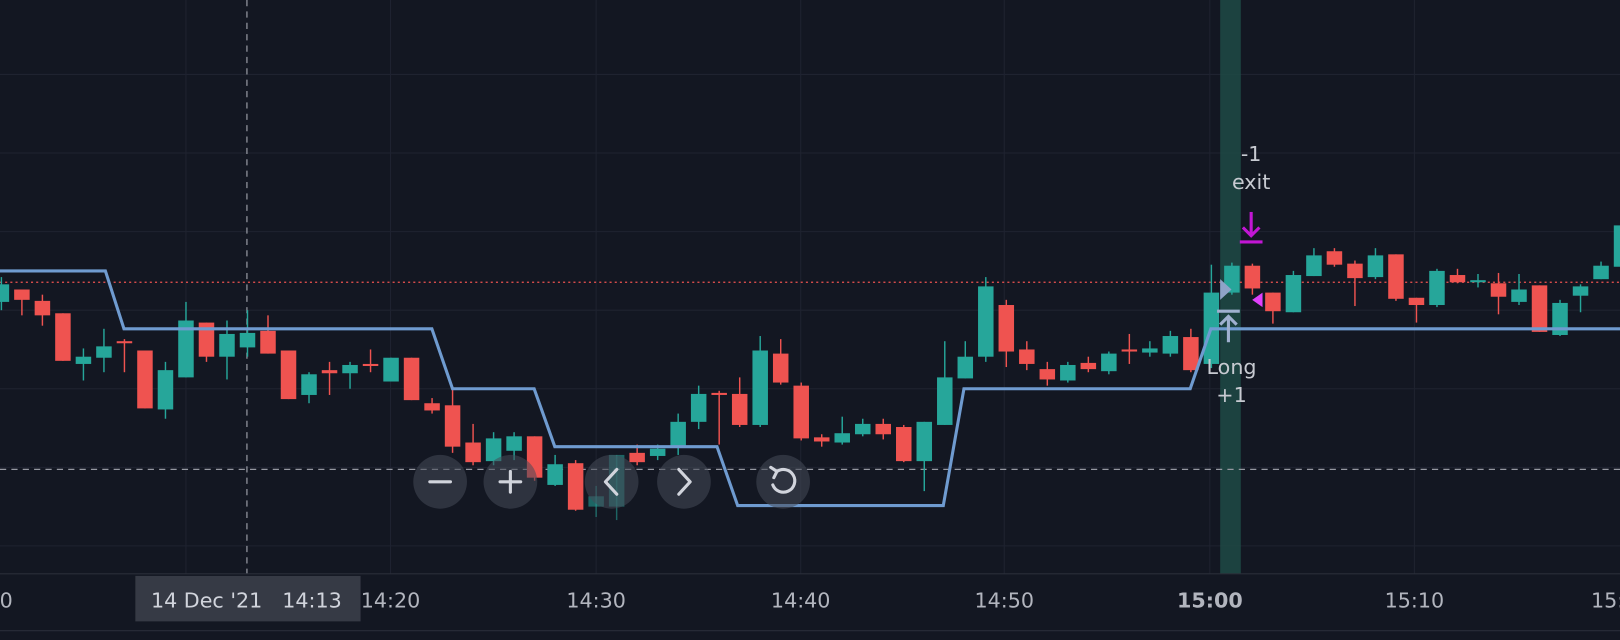 This screenshot has height=640, width=1620. What do you see at coordinates (1251, 182) in the screenshot?
I see `trade-label: exit` at bounding box center [1251, 182].